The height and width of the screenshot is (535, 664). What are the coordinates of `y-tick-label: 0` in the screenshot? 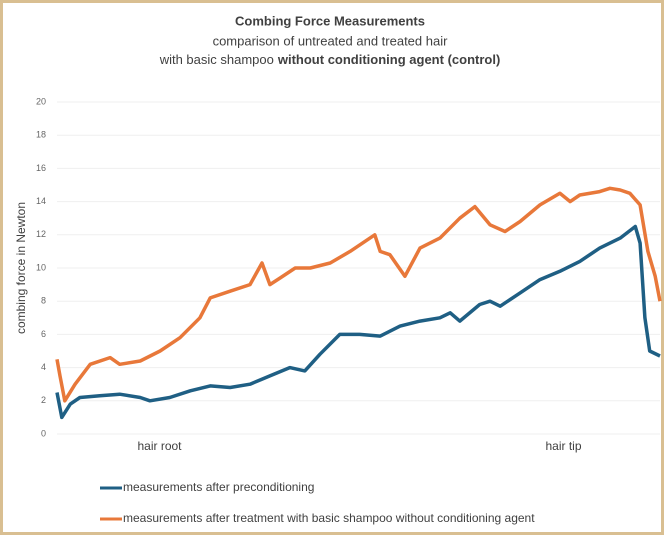 It's located at (43, 433).